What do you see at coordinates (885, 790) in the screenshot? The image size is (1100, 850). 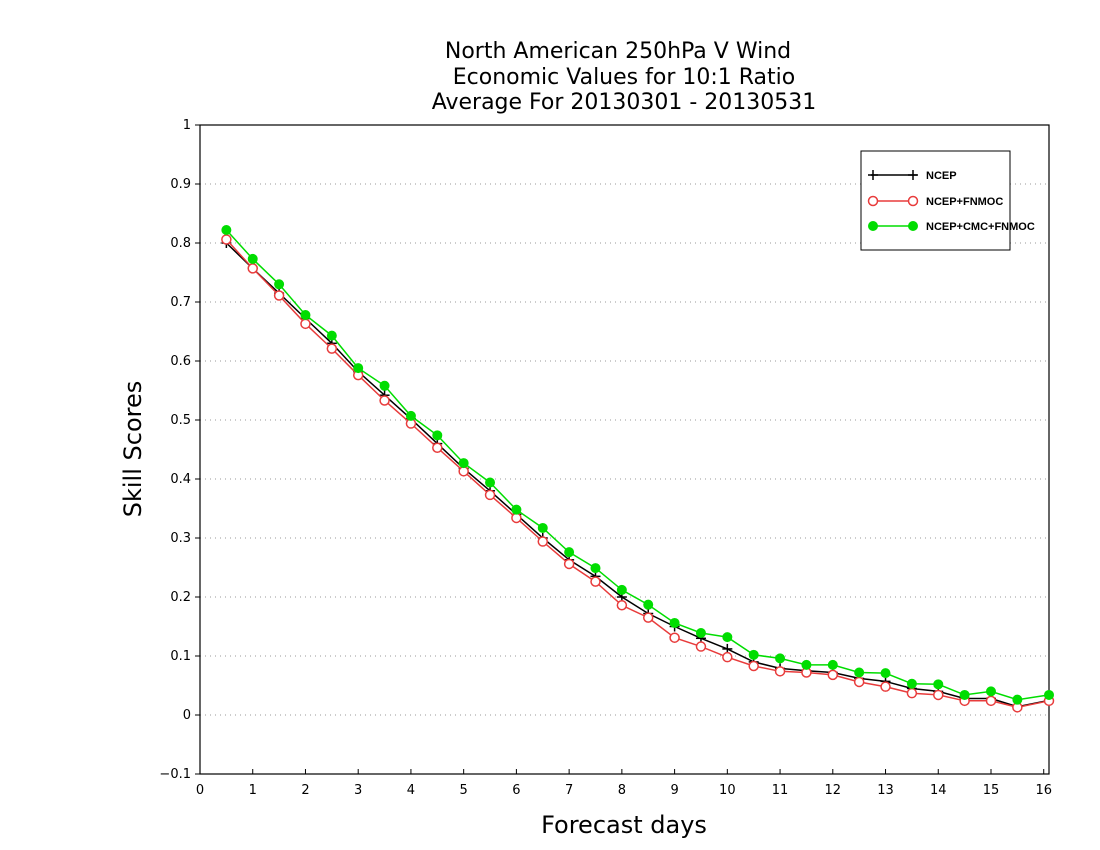 I see `x-tick-label: 13` at bounding box center [885, 790].